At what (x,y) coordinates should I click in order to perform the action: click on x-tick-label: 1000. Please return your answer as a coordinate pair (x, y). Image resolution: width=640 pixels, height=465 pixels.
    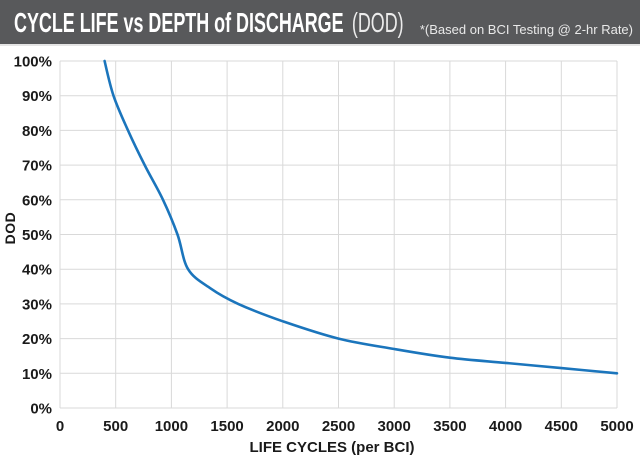
    Looking at the image, I should click on (171, 426).